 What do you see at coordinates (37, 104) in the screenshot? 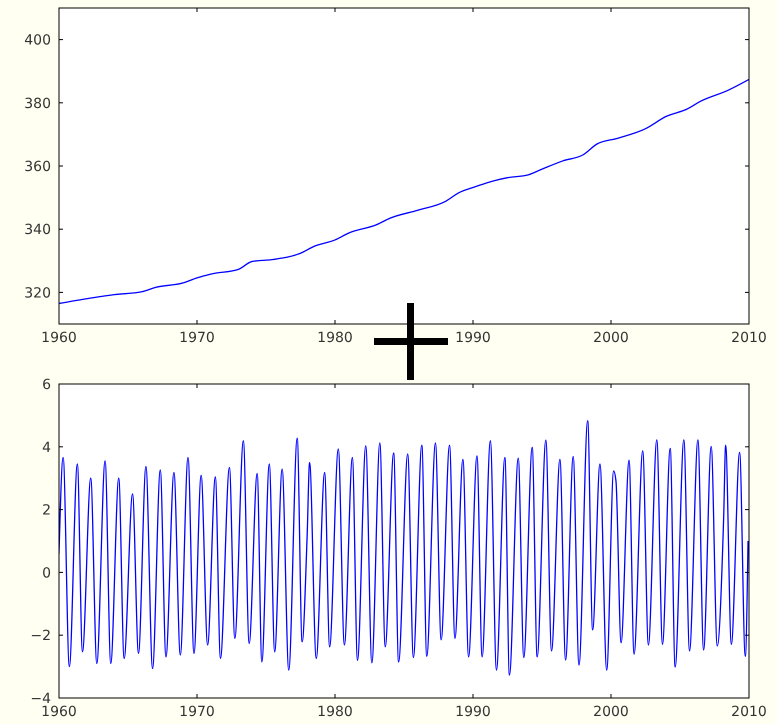
I see `y-tick-label: 380` at bounding box center [37, 104].